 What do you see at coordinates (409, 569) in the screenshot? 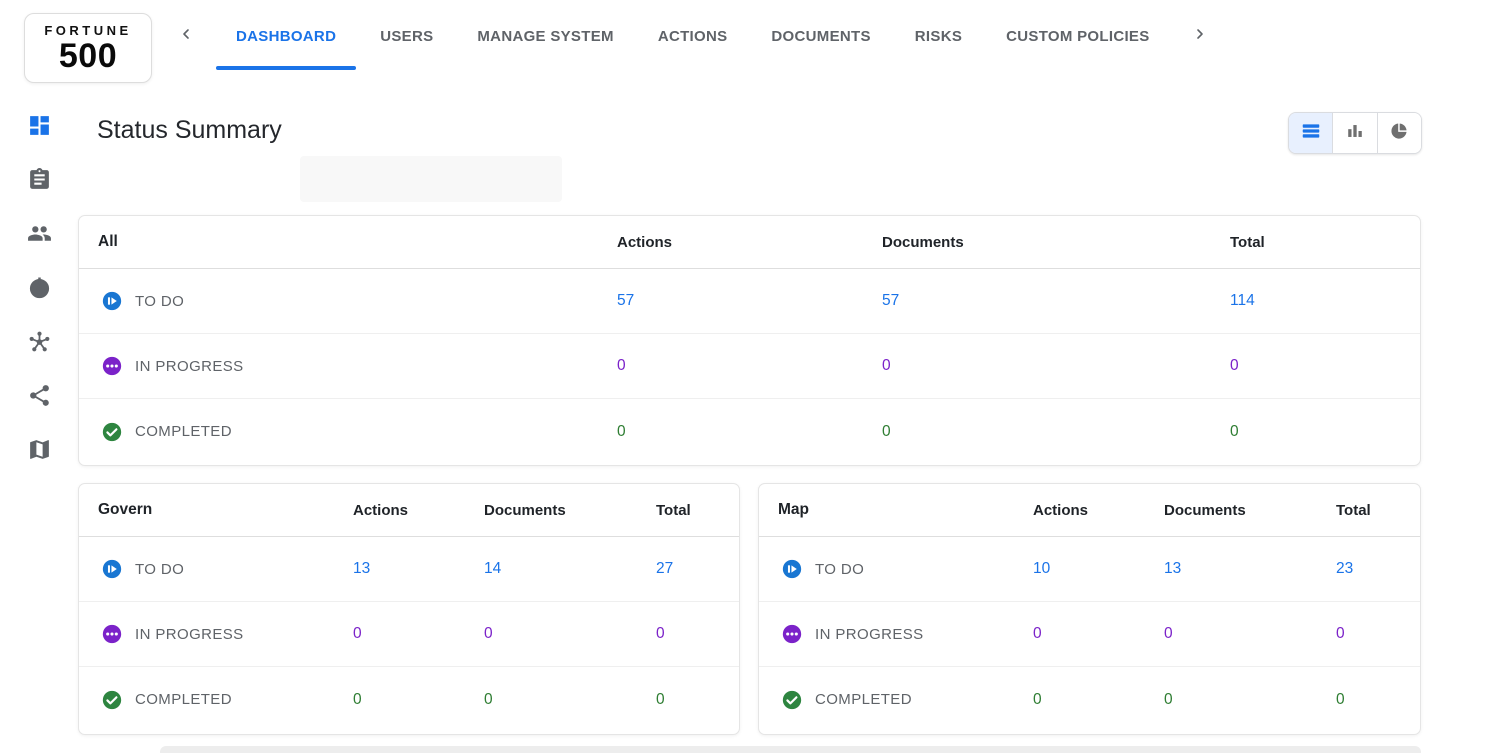
I see `table-row-todo: TO DO 13 14 27` at bounding box center [409, 569].